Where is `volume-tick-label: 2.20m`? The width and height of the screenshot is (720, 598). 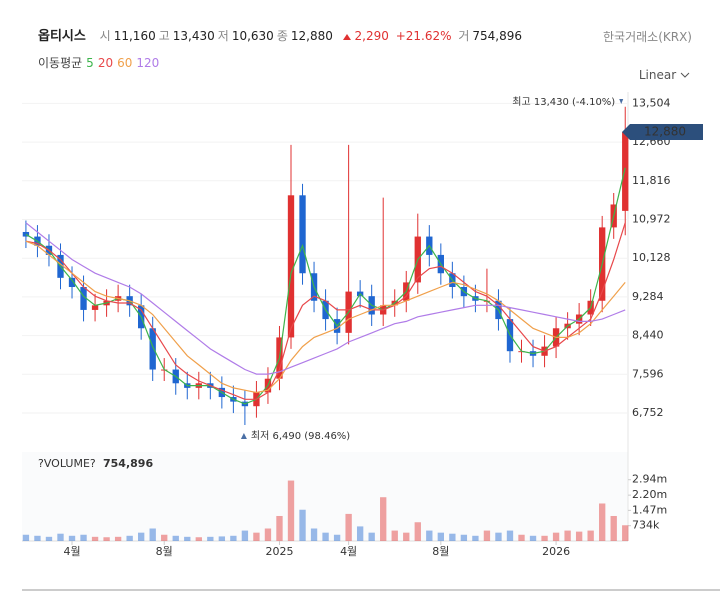
volume-tick-label: 2.20m is located at coordinates (649, 494).